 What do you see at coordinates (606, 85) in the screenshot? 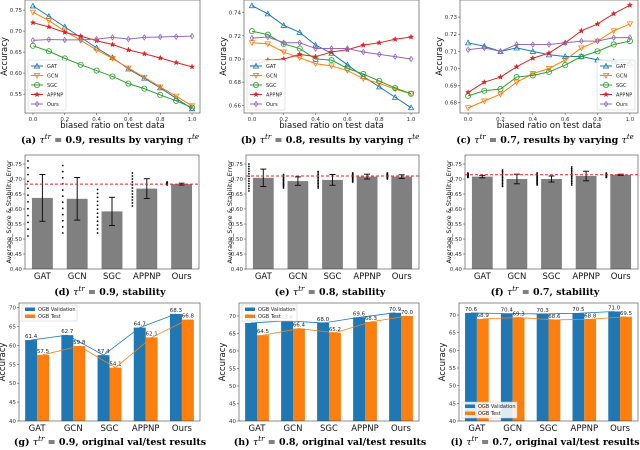
I see `legend-marker-sgc` at bounding box center [606, 85].